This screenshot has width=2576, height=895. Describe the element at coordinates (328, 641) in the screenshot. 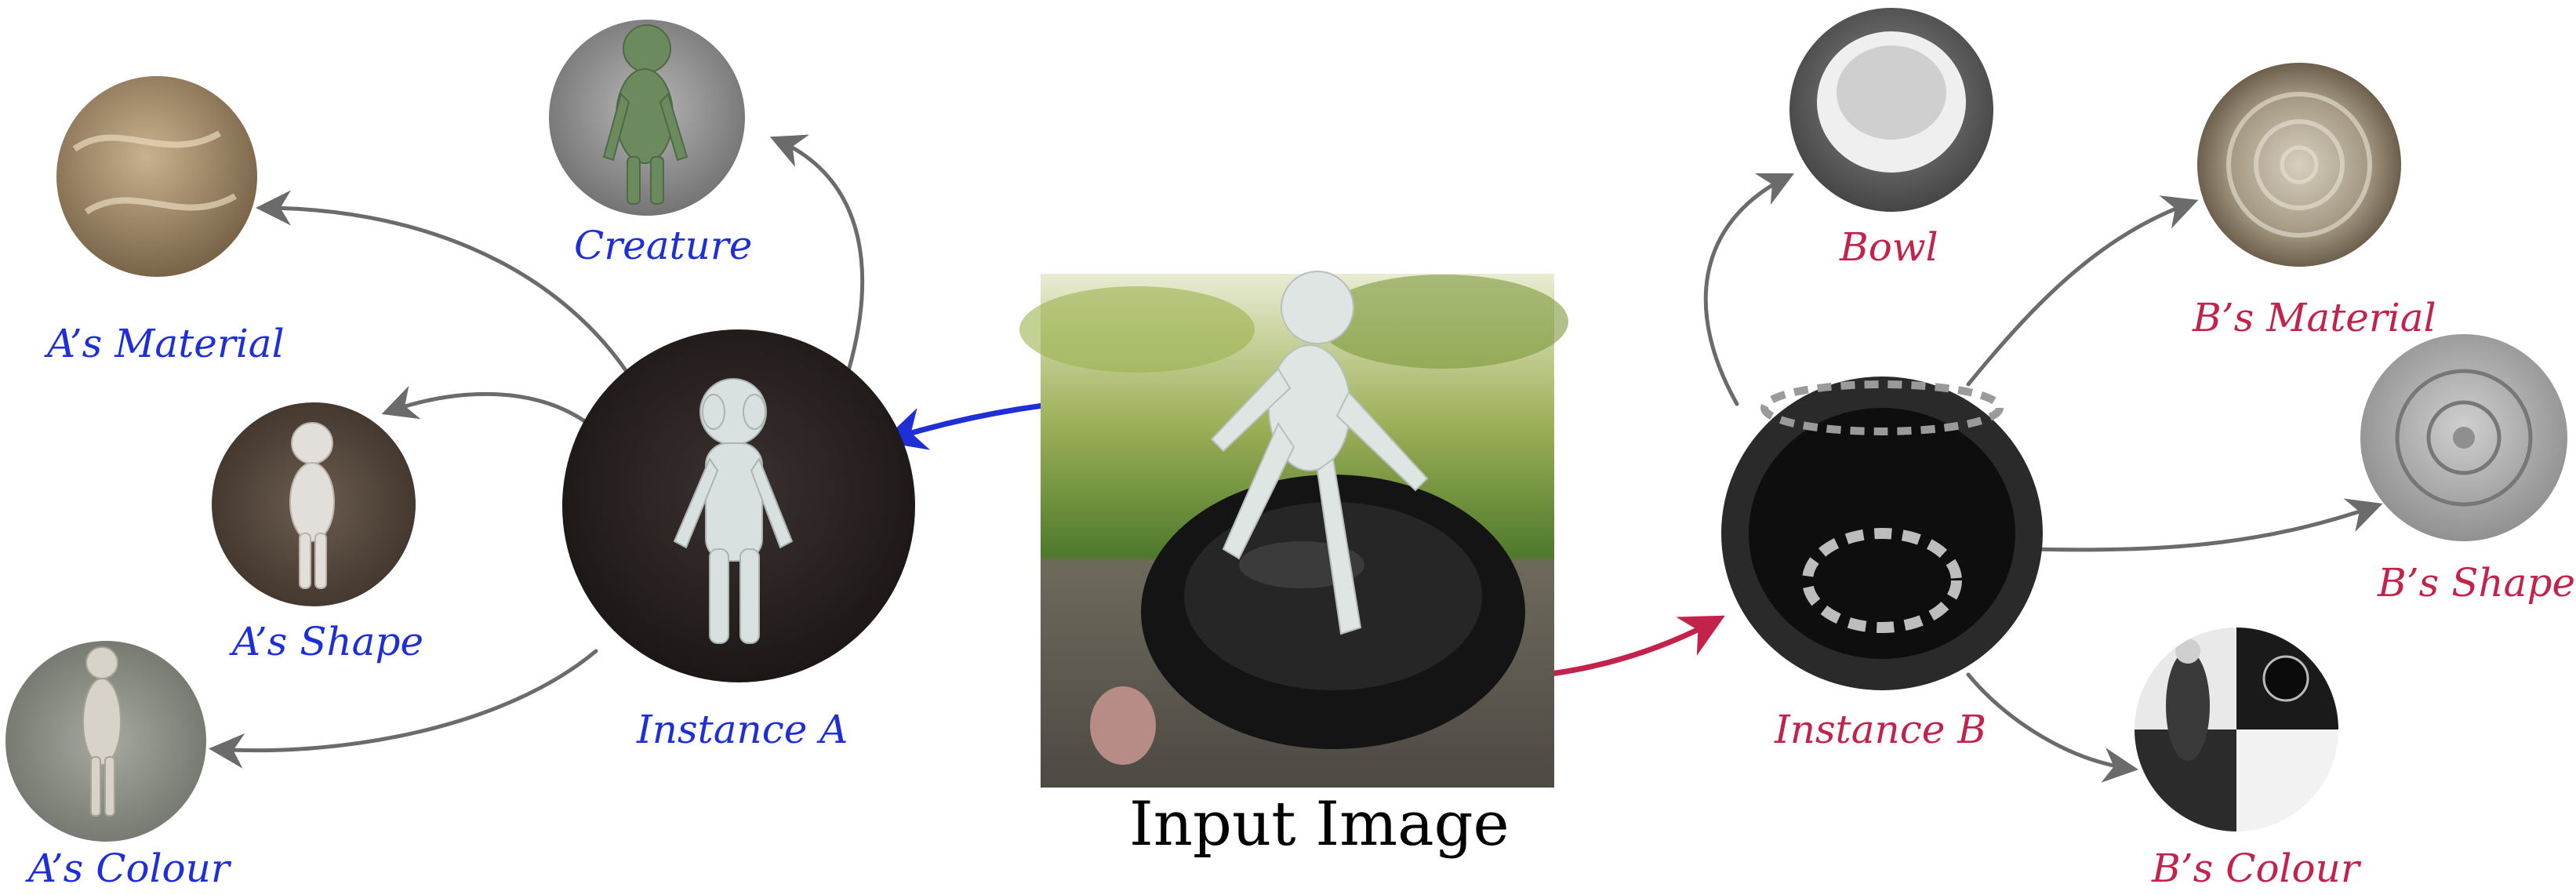

I see `a-shape-label: A’s Shape` at that location.